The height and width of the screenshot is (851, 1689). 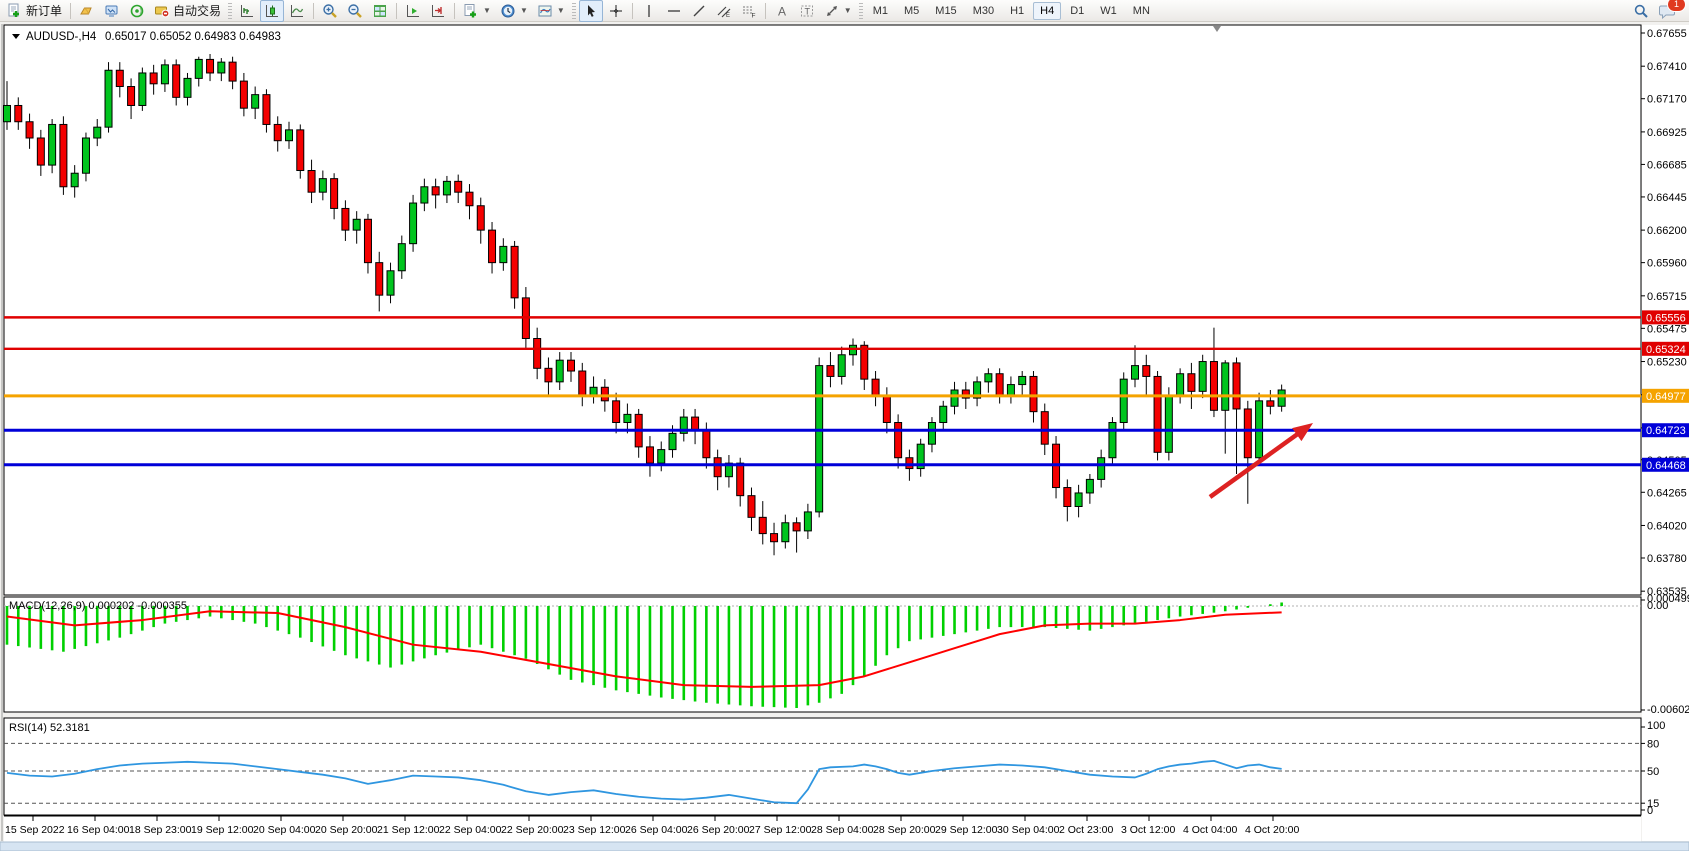 I want to click on svg-text: 18 Sep 23:00, so click(x=160, y=830).